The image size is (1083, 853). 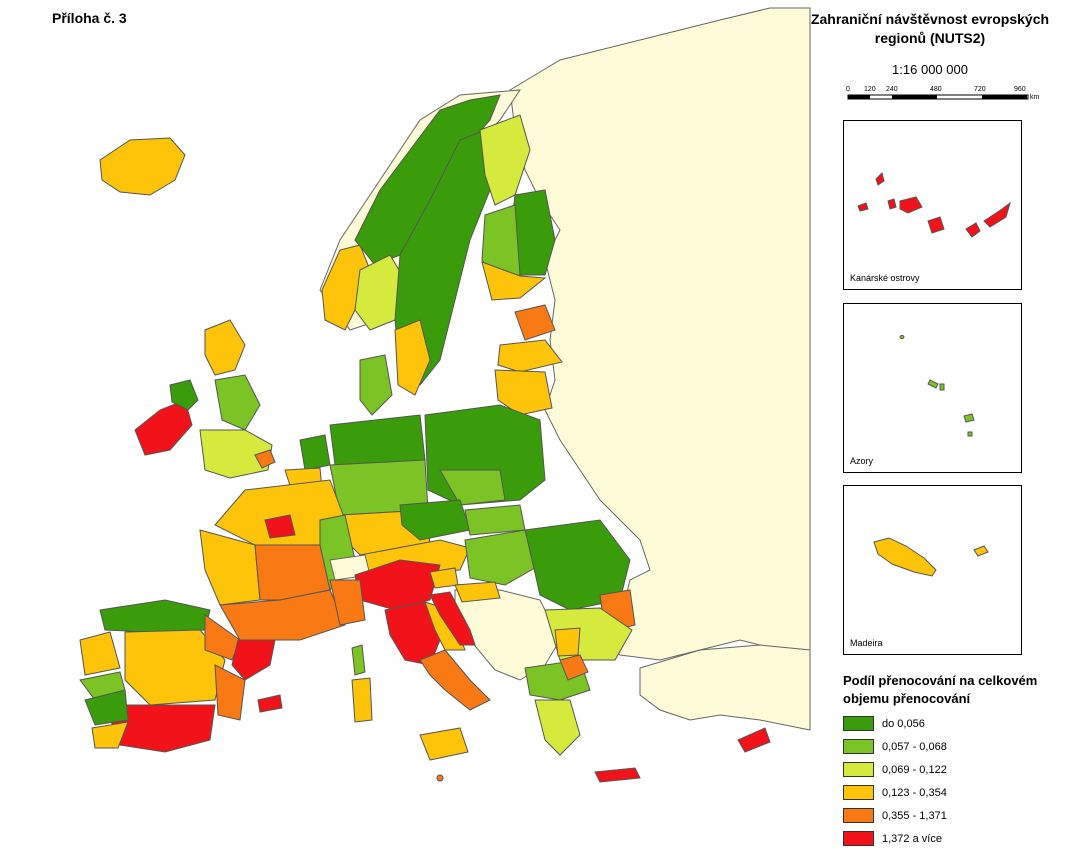 I want to click on azores-map, so click(x=937, y=386).